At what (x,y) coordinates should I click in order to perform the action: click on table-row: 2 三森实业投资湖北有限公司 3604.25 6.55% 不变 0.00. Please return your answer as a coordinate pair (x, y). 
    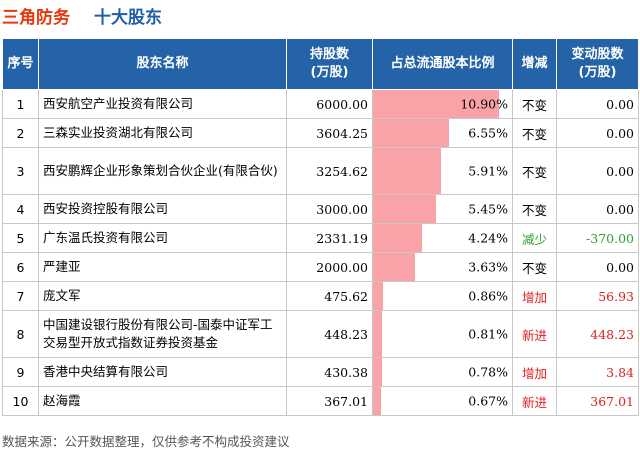
    Looking at the image, I should click on (320, 133).